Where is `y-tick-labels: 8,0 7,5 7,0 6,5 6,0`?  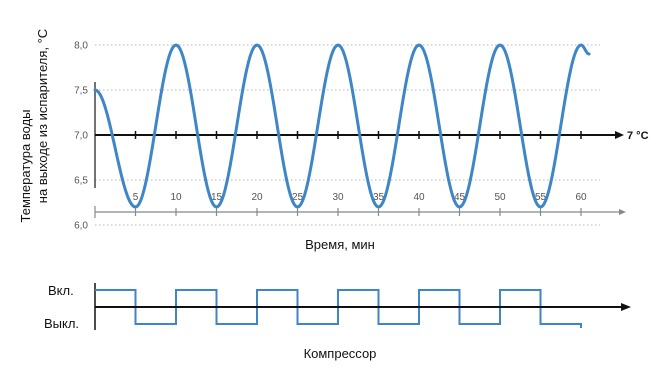
y-tick-labels: 8,0 7,5 7,0 6,5 6,0 is located at coordinates (81, 136).